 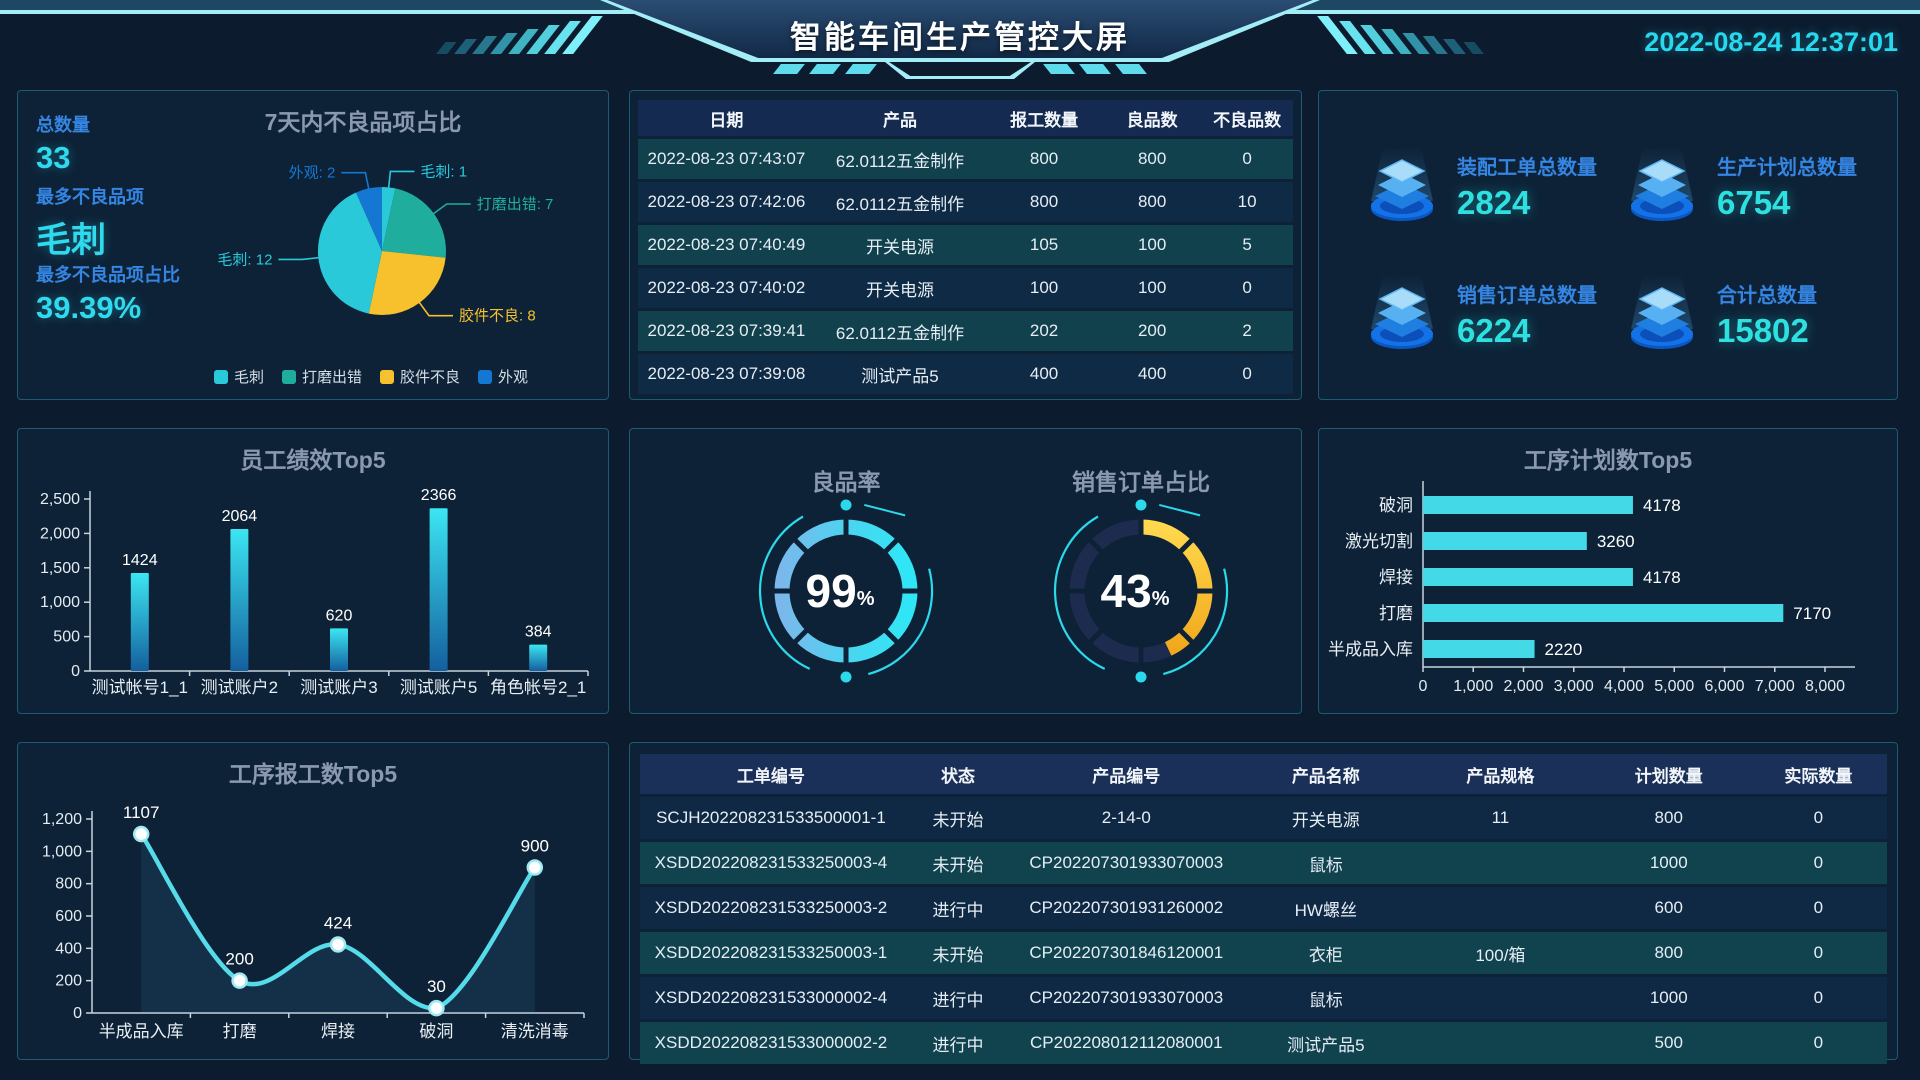 I want to click on table-row: 2022-08-23 07:40:02 开关电源 100 100 0, so click(x=965, y=288).